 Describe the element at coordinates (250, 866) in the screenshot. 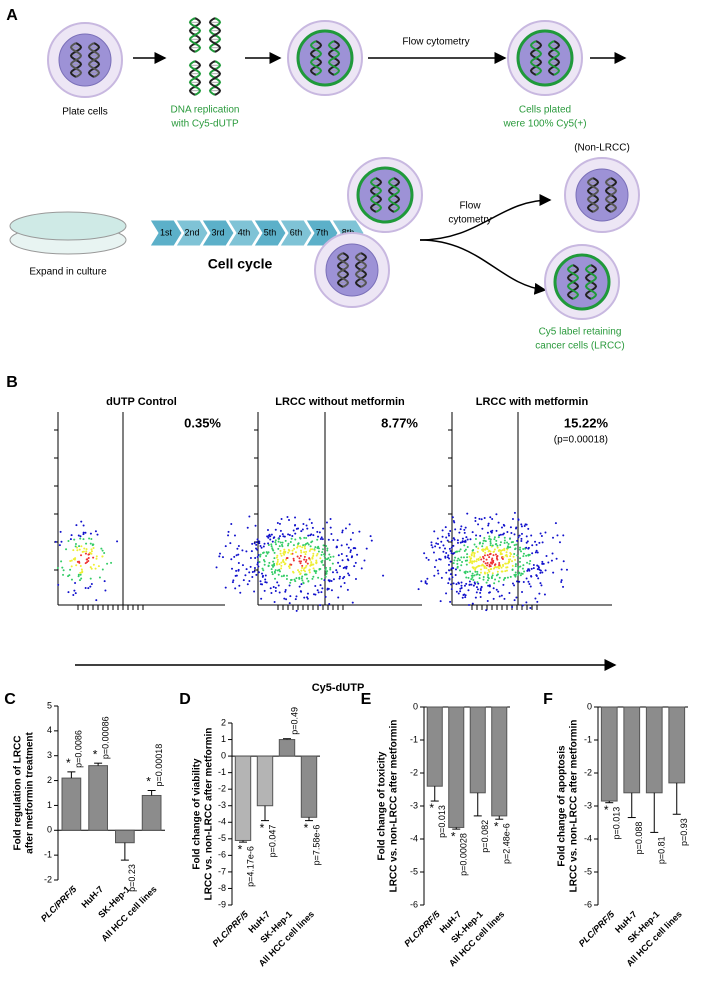

I see `p-label: p=4.17e-6` at that location.